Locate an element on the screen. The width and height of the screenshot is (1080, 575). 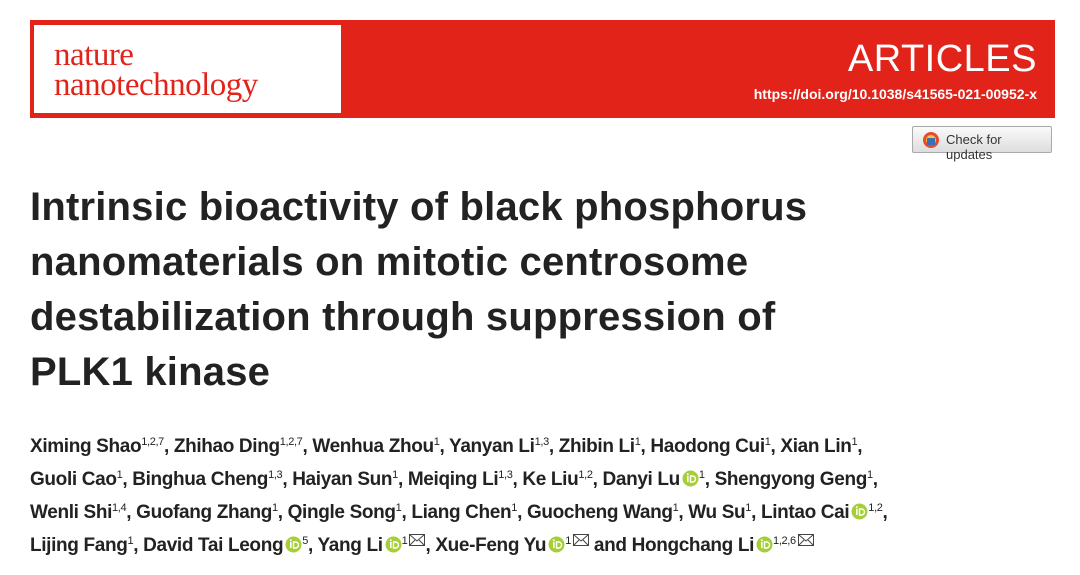
journal-logo: nature nanotechnology is located at coordinates (187, 69).